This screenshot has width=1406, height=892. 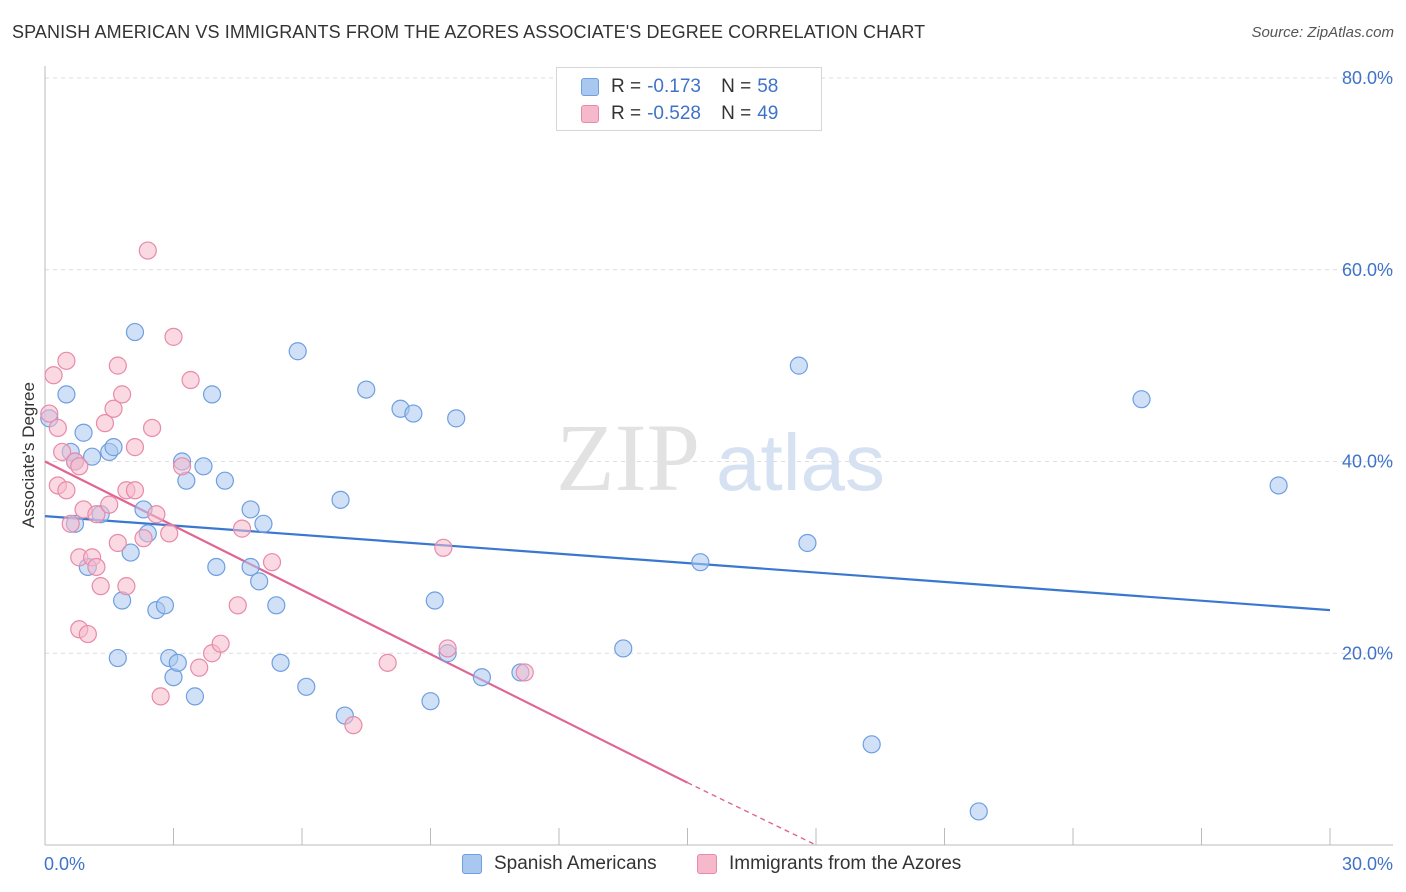 I want to click on watermark: ZIP atlas, so click(x=720, y=457).